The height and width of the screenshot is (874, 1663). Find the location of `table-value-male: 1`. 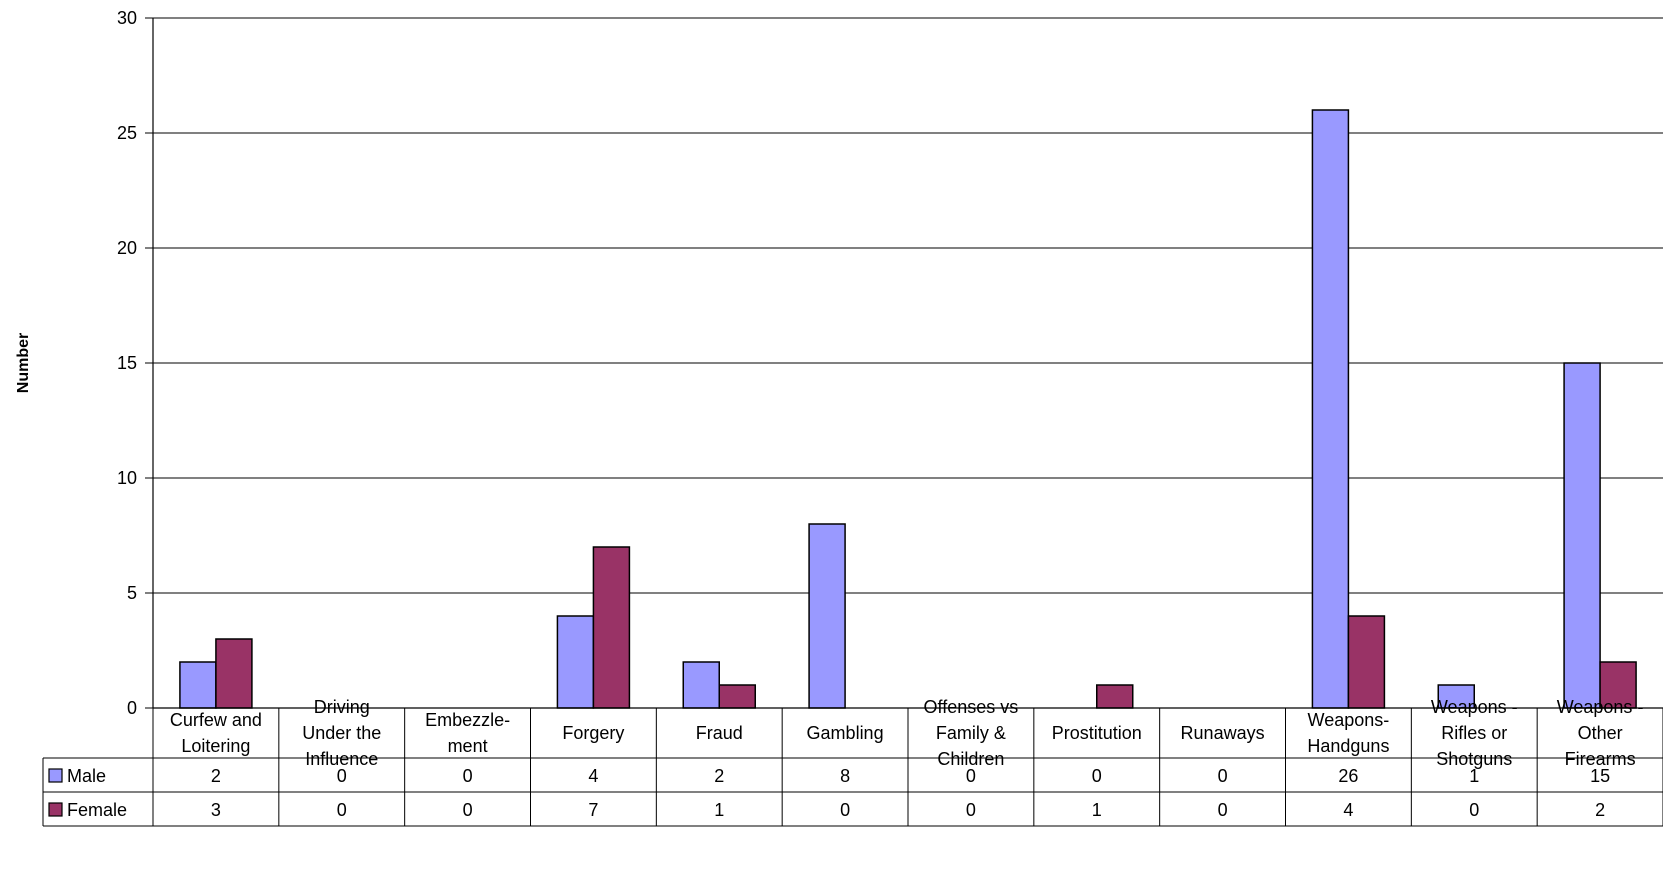

table-value-male: 1 is located at coordinates (1474, 776).